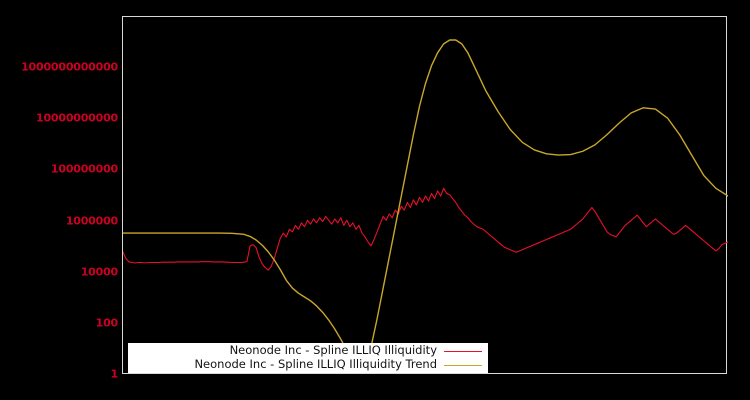  Describe the element at coordinates (77, 118) in the screenshot. I see `y-axis-tick-label: 10000000000` at that location.